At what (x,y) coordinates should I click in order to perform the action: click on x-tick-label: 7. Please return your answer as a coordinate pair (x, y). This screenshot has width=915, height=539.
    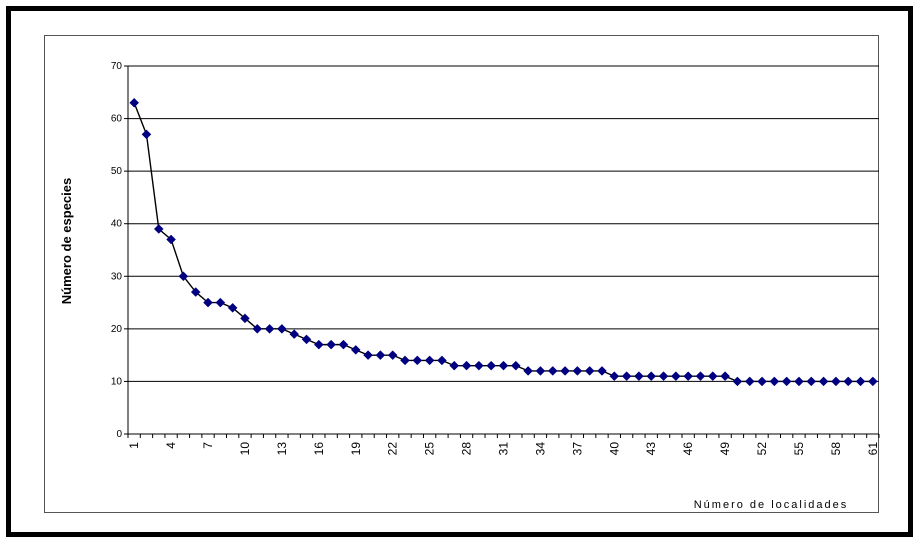
    Looking at the image, I should click on (208, 445).